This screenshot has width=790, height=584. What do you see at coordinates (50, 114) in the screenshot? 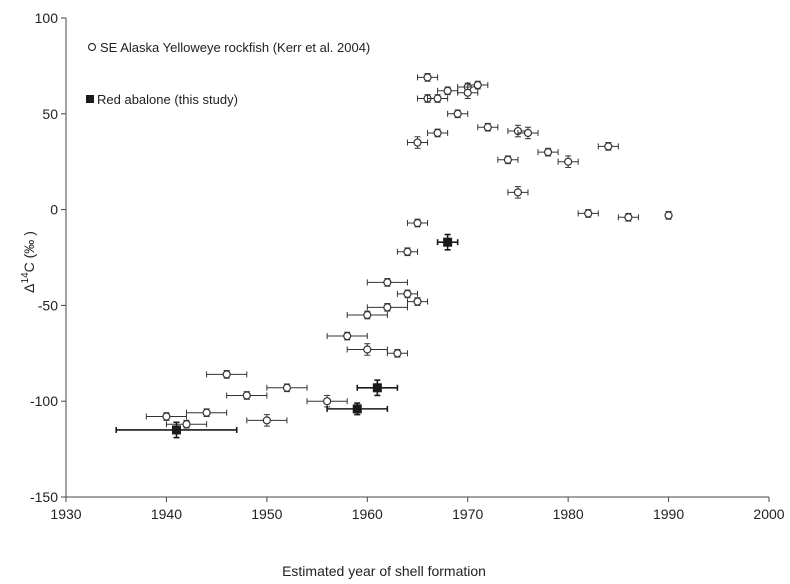
I see `y-tick-label: 50` at bounding box center [50, 114].